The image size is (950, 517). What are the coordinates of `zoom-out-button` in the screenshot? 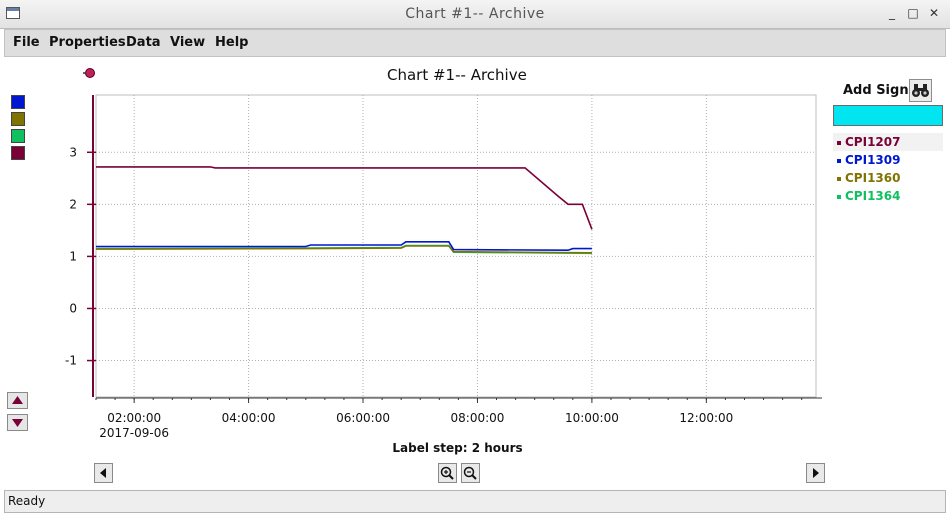 It's located at (470, 473).